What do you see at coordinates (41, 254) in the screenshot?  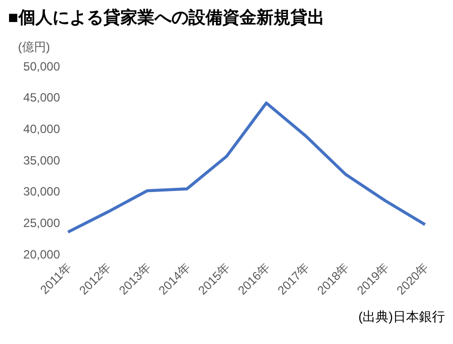 I see `y-tick-label: 20,000` at bounding box center [41, 254].